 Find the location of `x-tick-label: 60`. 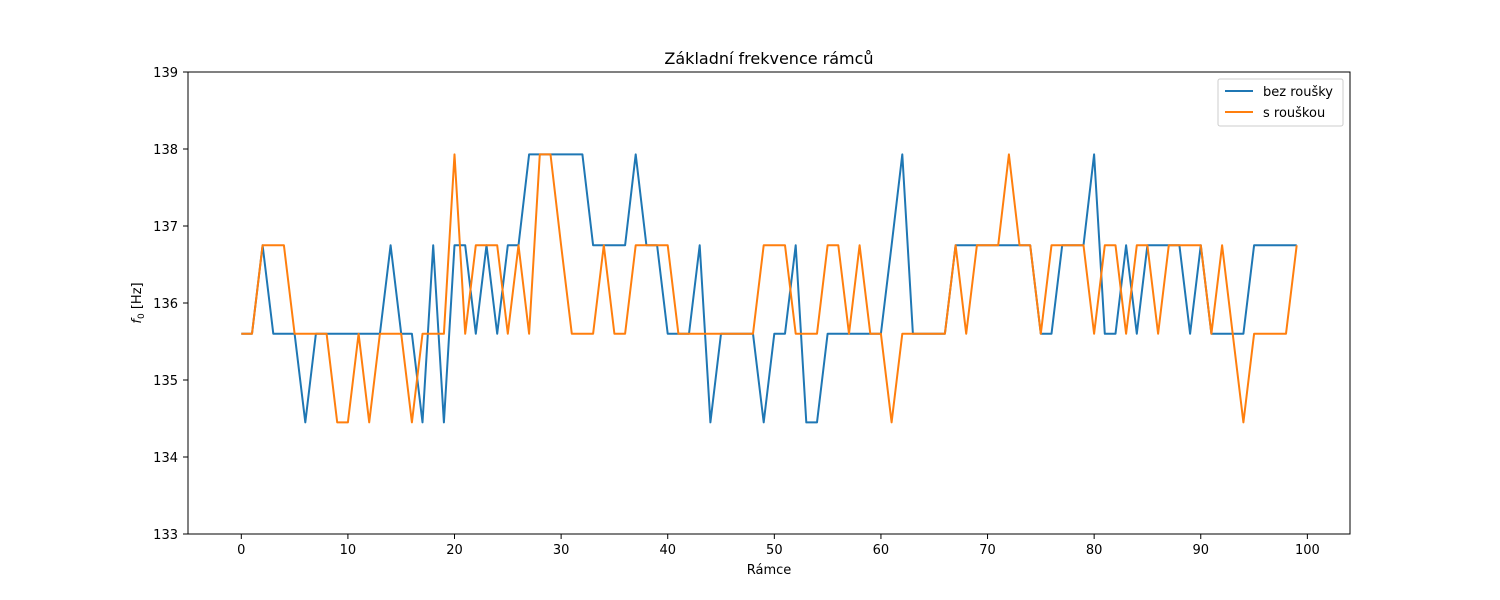

x-tick-label: 60 is located at coordinates (881, 550).